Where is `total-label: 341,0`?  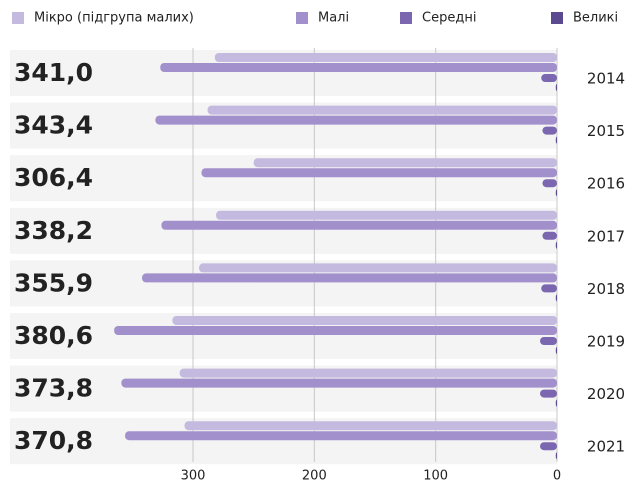 total-label: 341,0 is located at coordinates (53, 72).